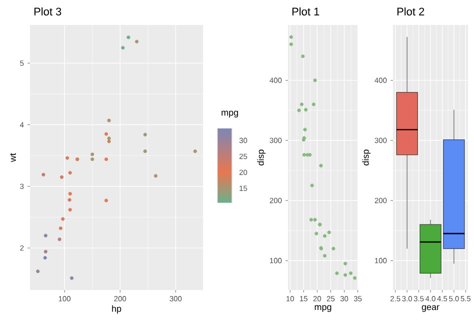 The height and width of the screenshot is (325, 474). Describe the element at coordinates (117, 309) in the screenshot. I see `x-axis-title: hp` at that location.